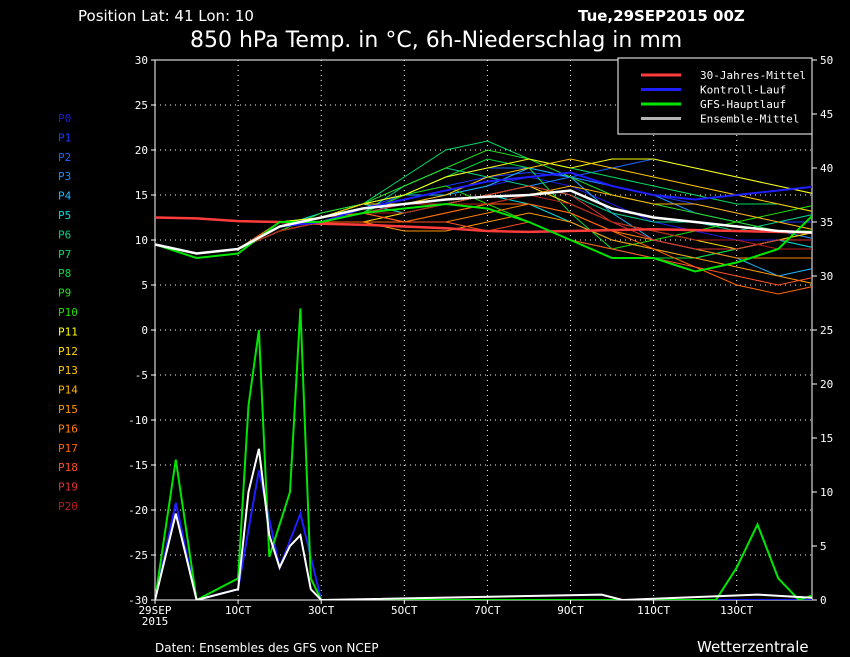 Image resolution: width=850 pixels, height=657 pixels. What do you see at coordinates (321, 610) in the screenshot?
I see `x-tick-label: 3OCT` at bounding box center [321, 610].